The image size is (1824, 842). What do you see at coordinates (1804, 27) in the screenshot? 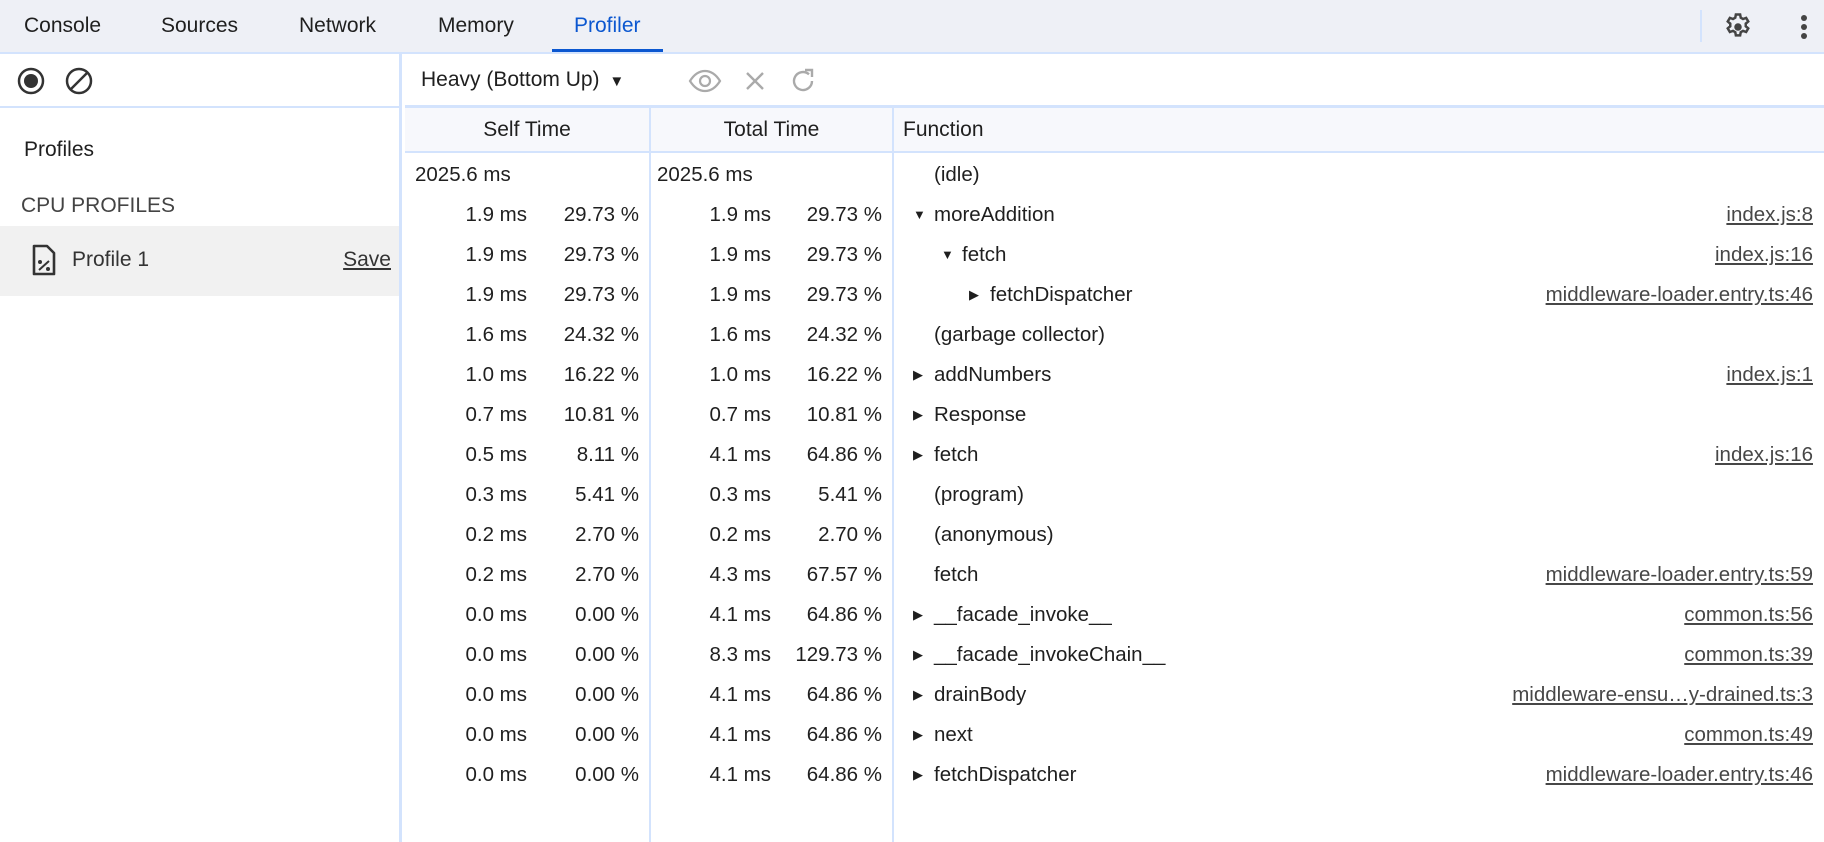
I see `more-options-icon` at bounding box center [1804, 27].